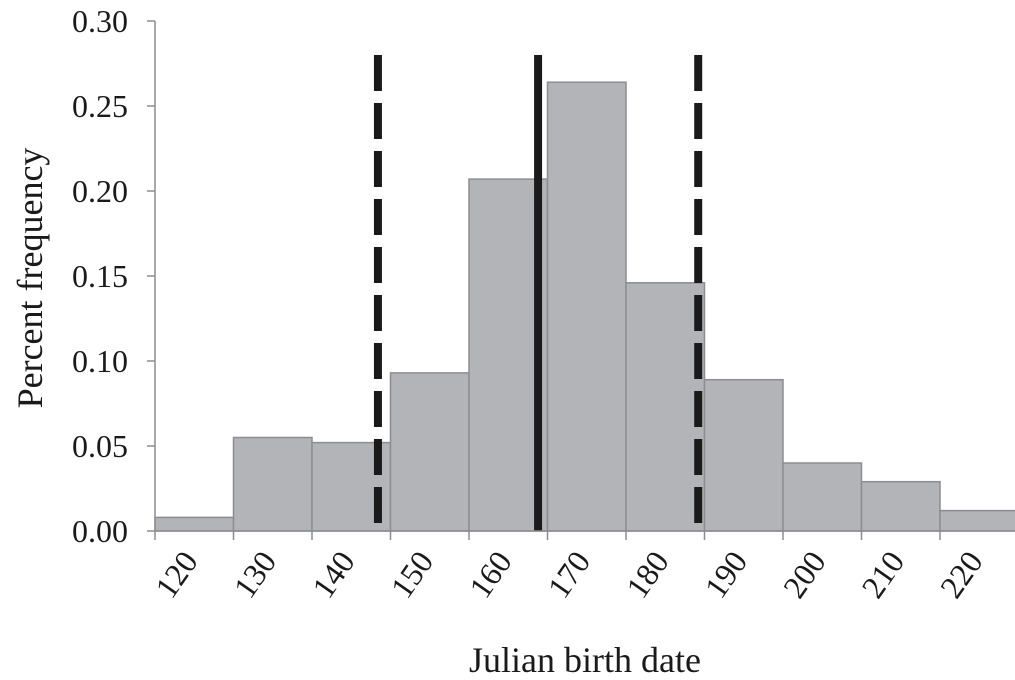 This screenshot has height=680, width=1015. Describe the element at coordinates (333, 574) in the screenshot. I see `x-tick-label: 140` at that location.